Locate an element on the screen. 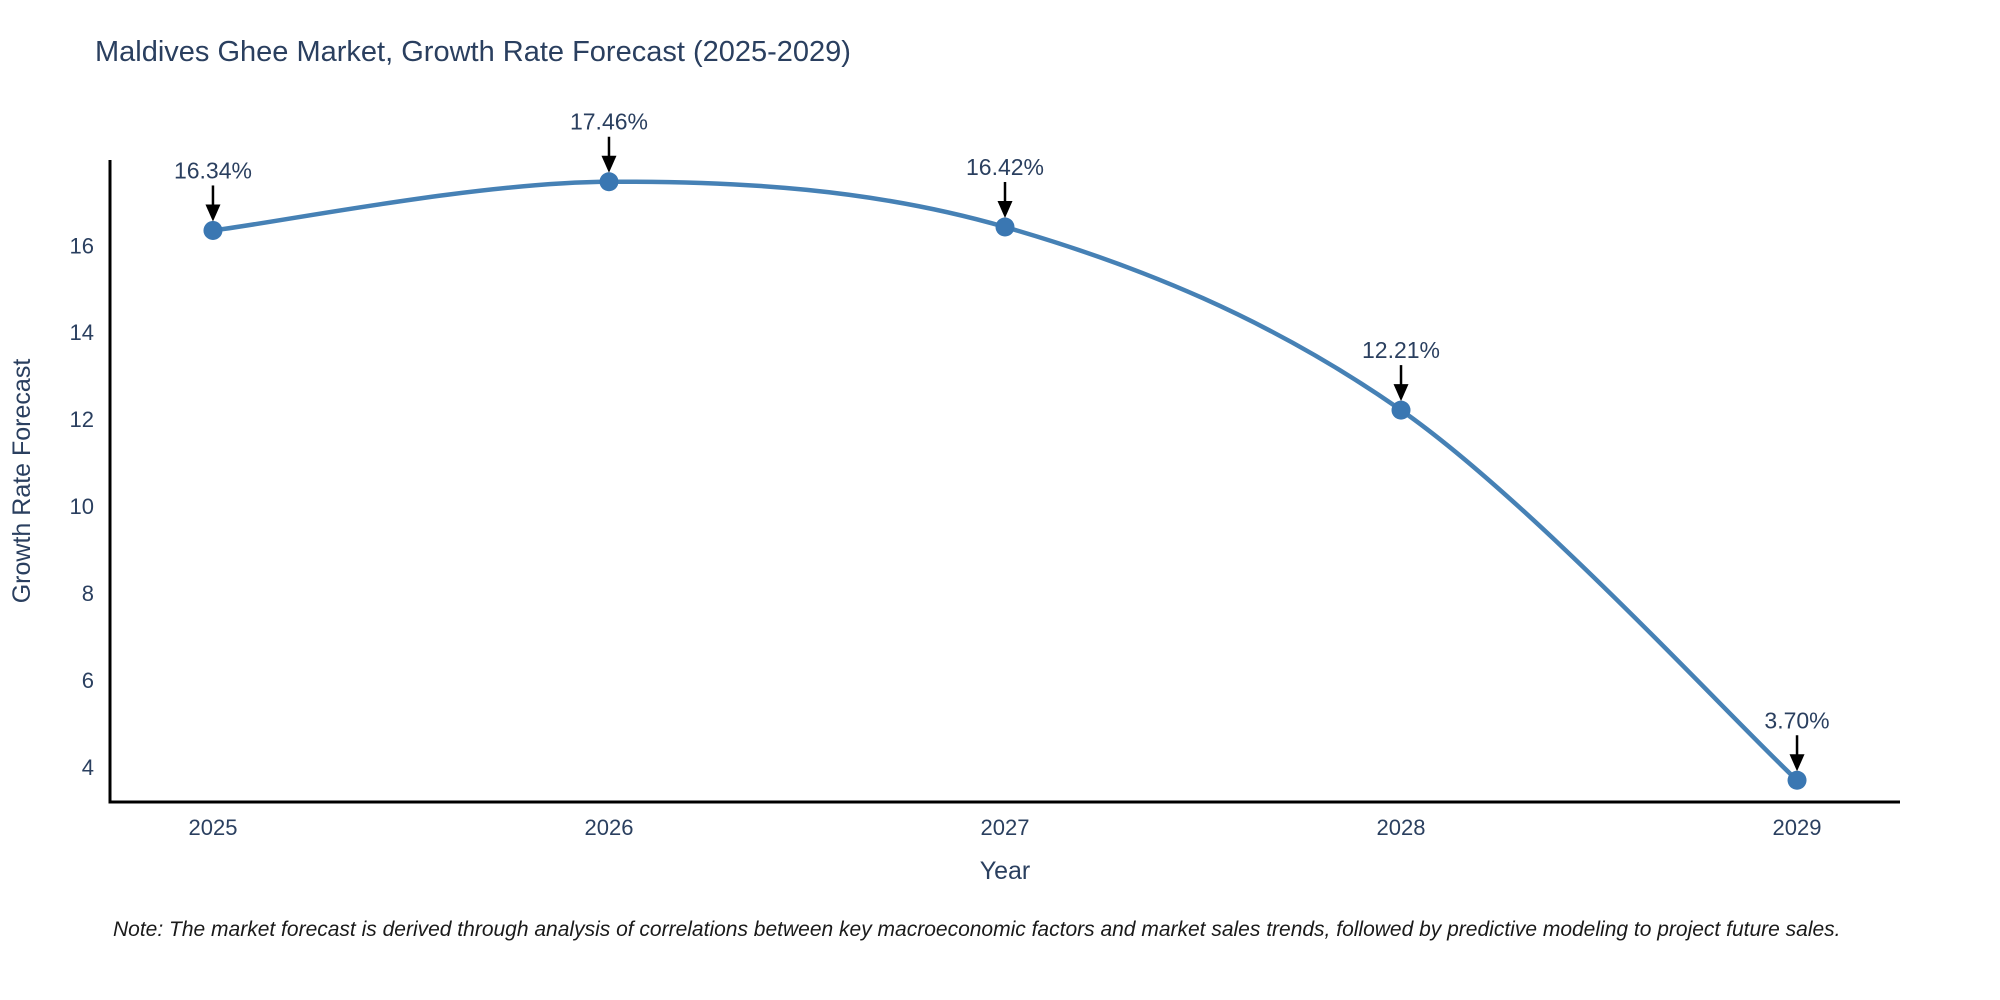 This screenshot has width=2000, height=1000. x-tick-label: 2025 is located at coordinates (212, 827).